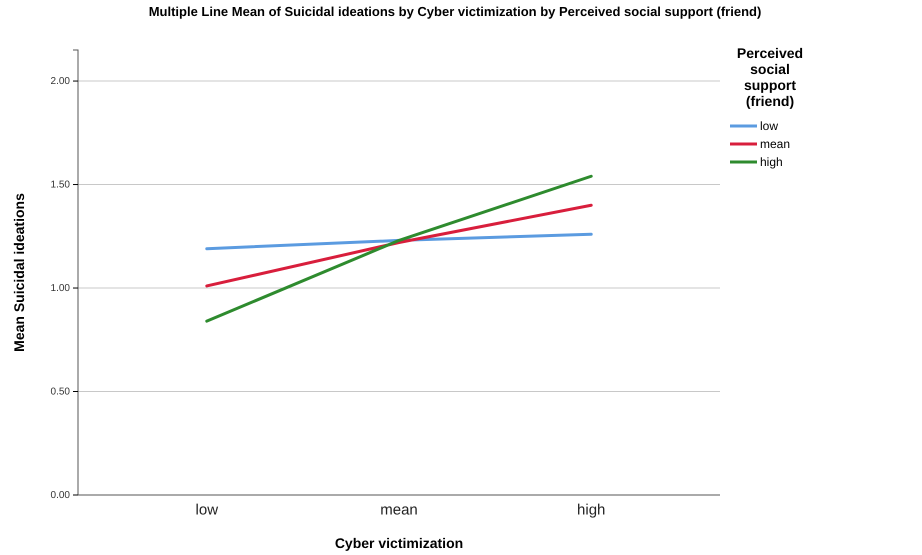  Describe the element at coordinates (591, 510) in the screenshot. I see `x-tick-label: high` at that location.